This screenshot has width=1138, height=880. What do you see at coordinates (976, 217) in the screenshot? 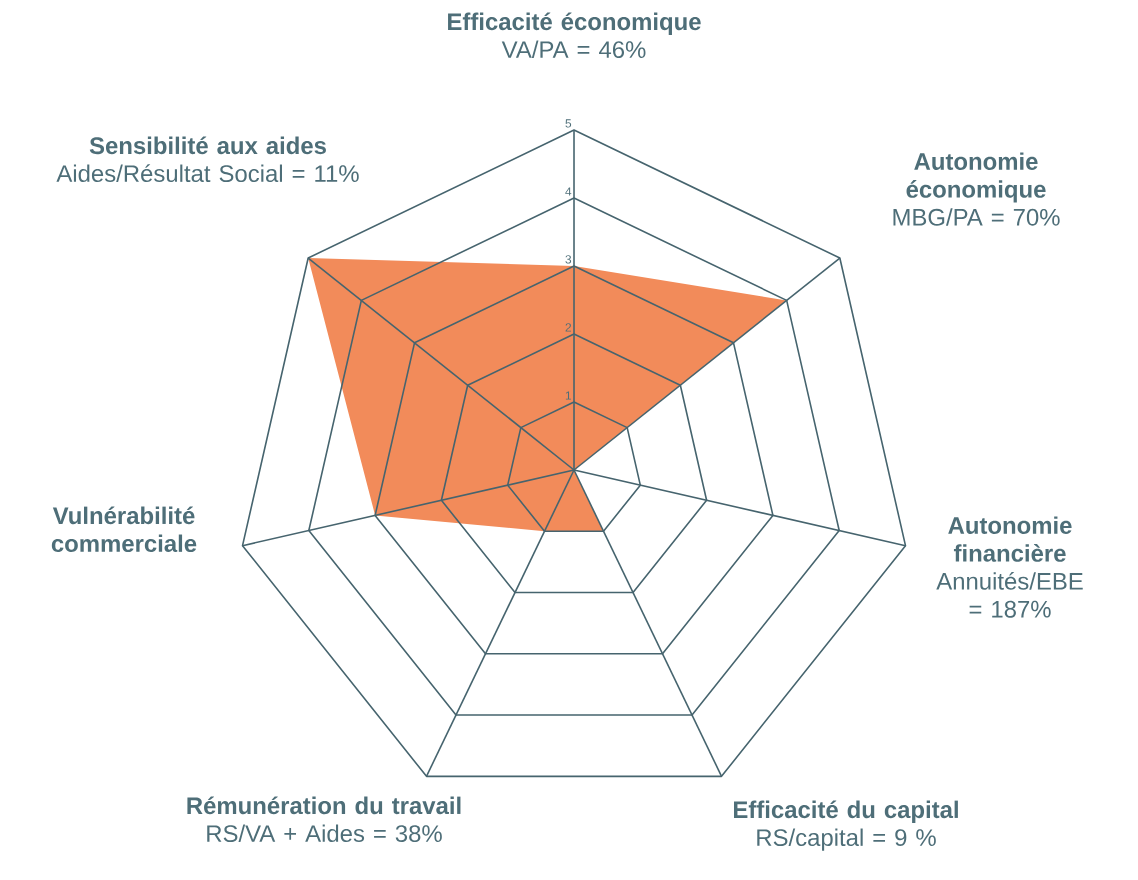
I see `text: MBG/PA = 70%` at bounding box center [976, 217].